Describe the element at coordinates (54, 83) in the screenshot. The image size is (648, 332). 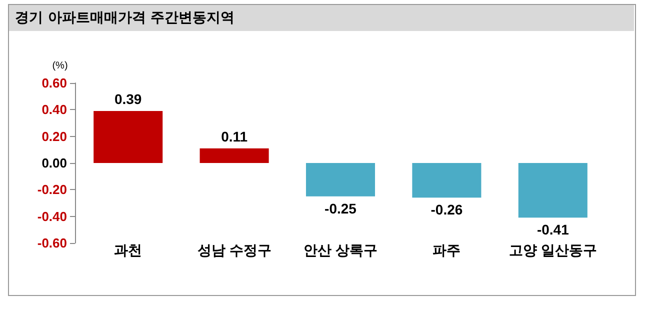
I see `y-tick-label: 0.60` at that location.